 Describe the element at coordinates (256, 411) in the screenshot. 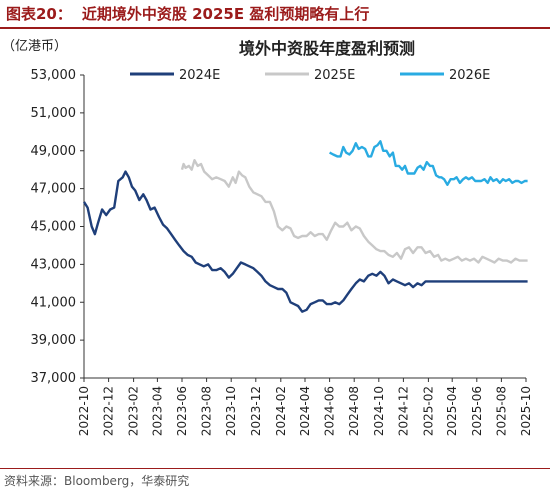

I see `x-tick-label: 2023-12` at that location.